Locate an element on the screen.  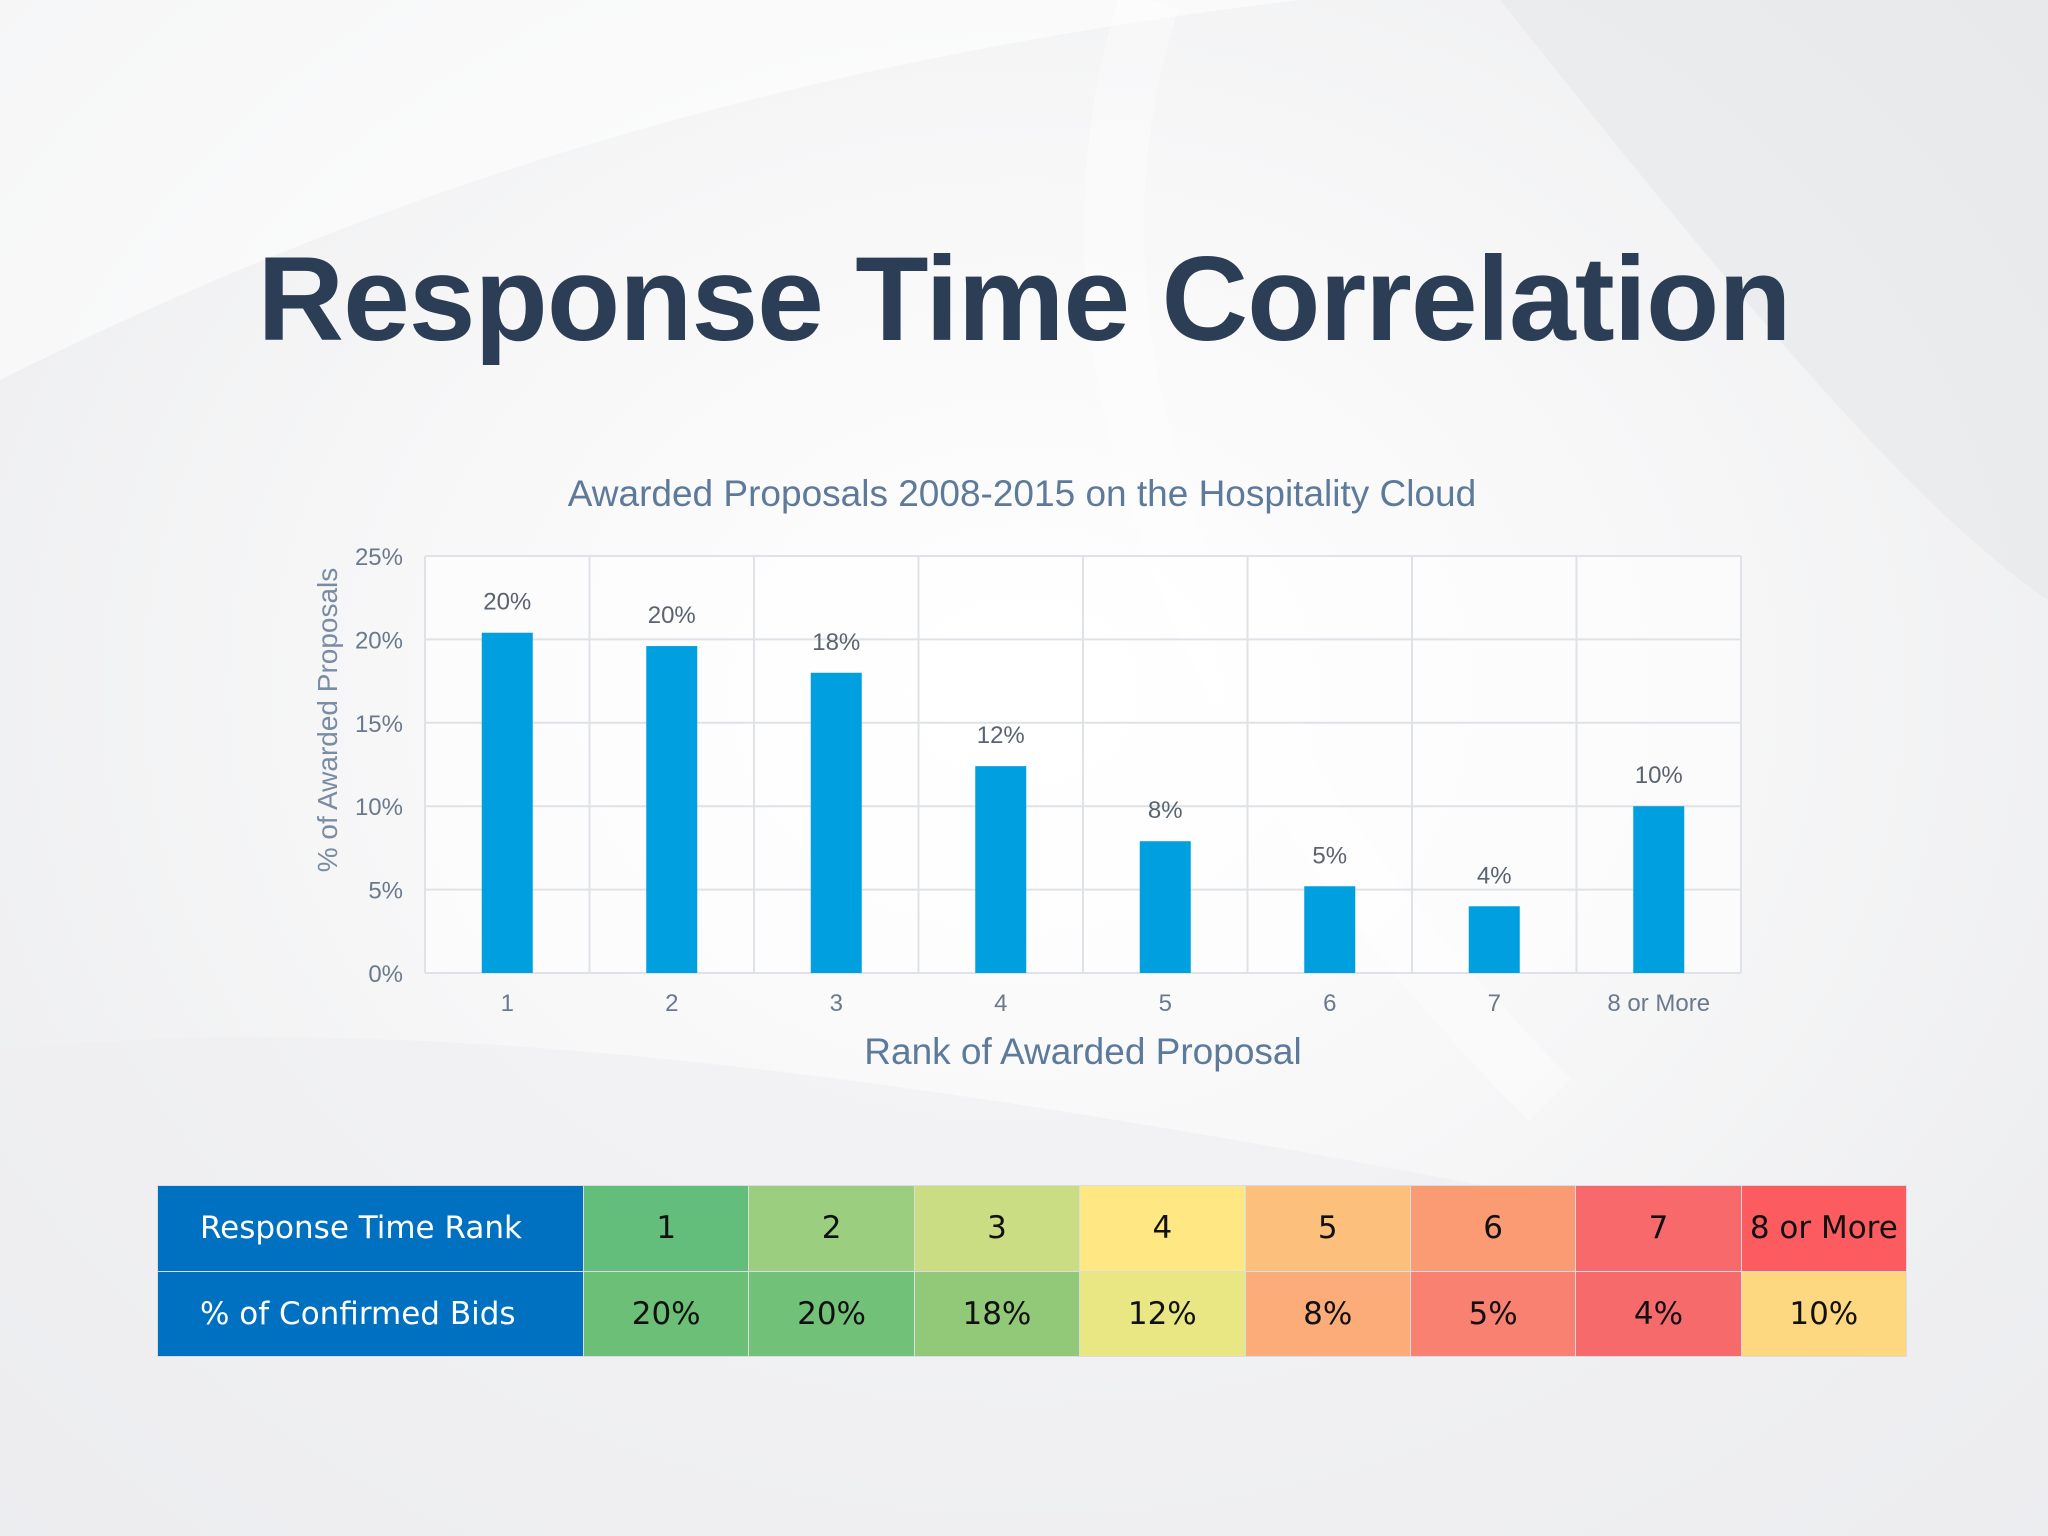
data-label: 18% is located at coordinates (836, 642).